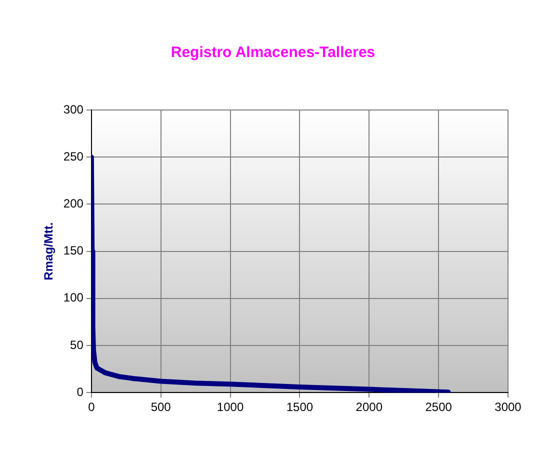 The image size is (558, 468). What do you see at coordinates (73, 156) in the screenshot?
I see `y-tick-label: 250` at bounding box center [73, 156].